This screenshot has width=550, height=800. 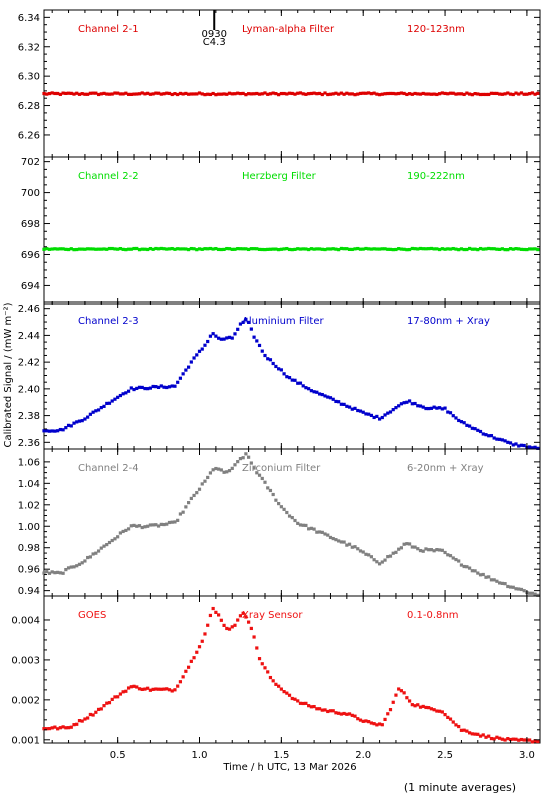 I want to click on y-tick-label: 0.004, so click(x=25, y=620).